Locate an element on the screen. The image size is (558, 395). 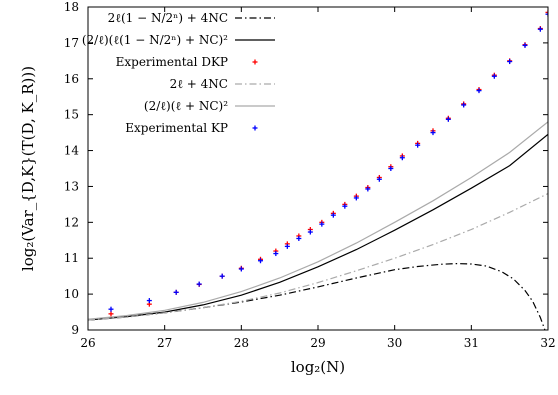
x-tick-label: 28 is located at coordinates (241, 343).